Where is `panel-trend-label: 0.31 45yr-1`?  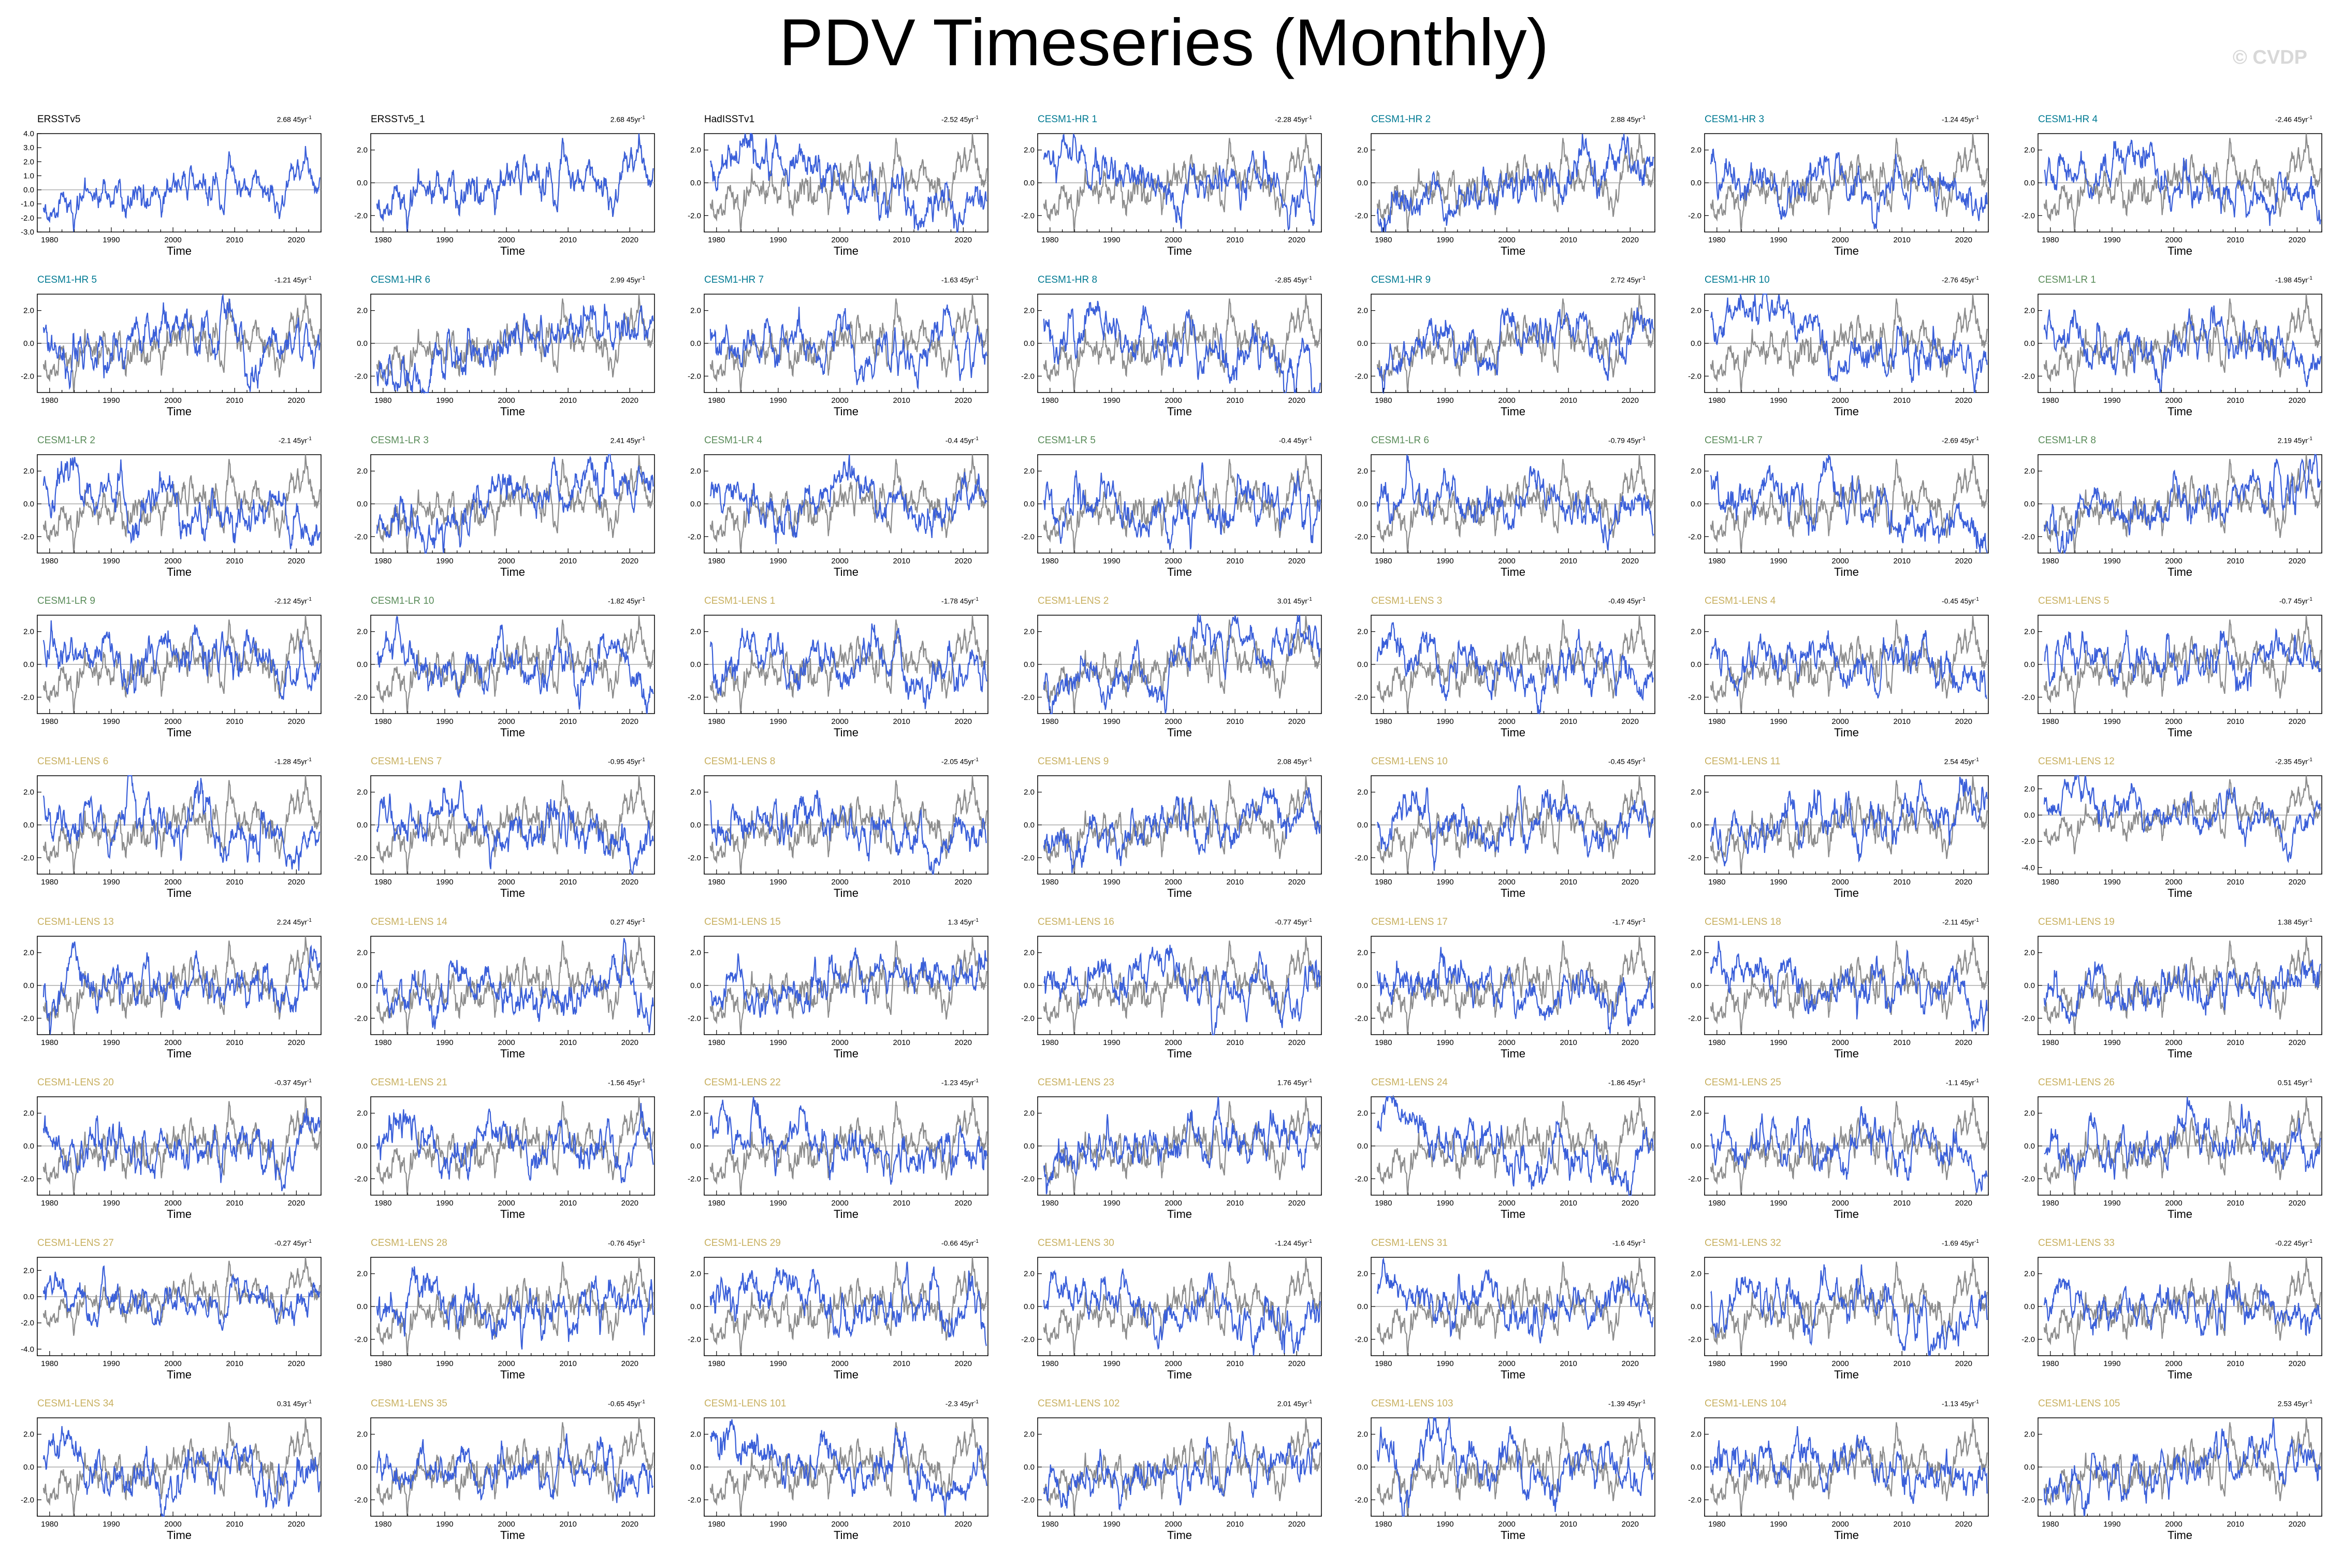 panel-trend-label: 0.31 45yr-1 is located at coordinates (294, 1403).